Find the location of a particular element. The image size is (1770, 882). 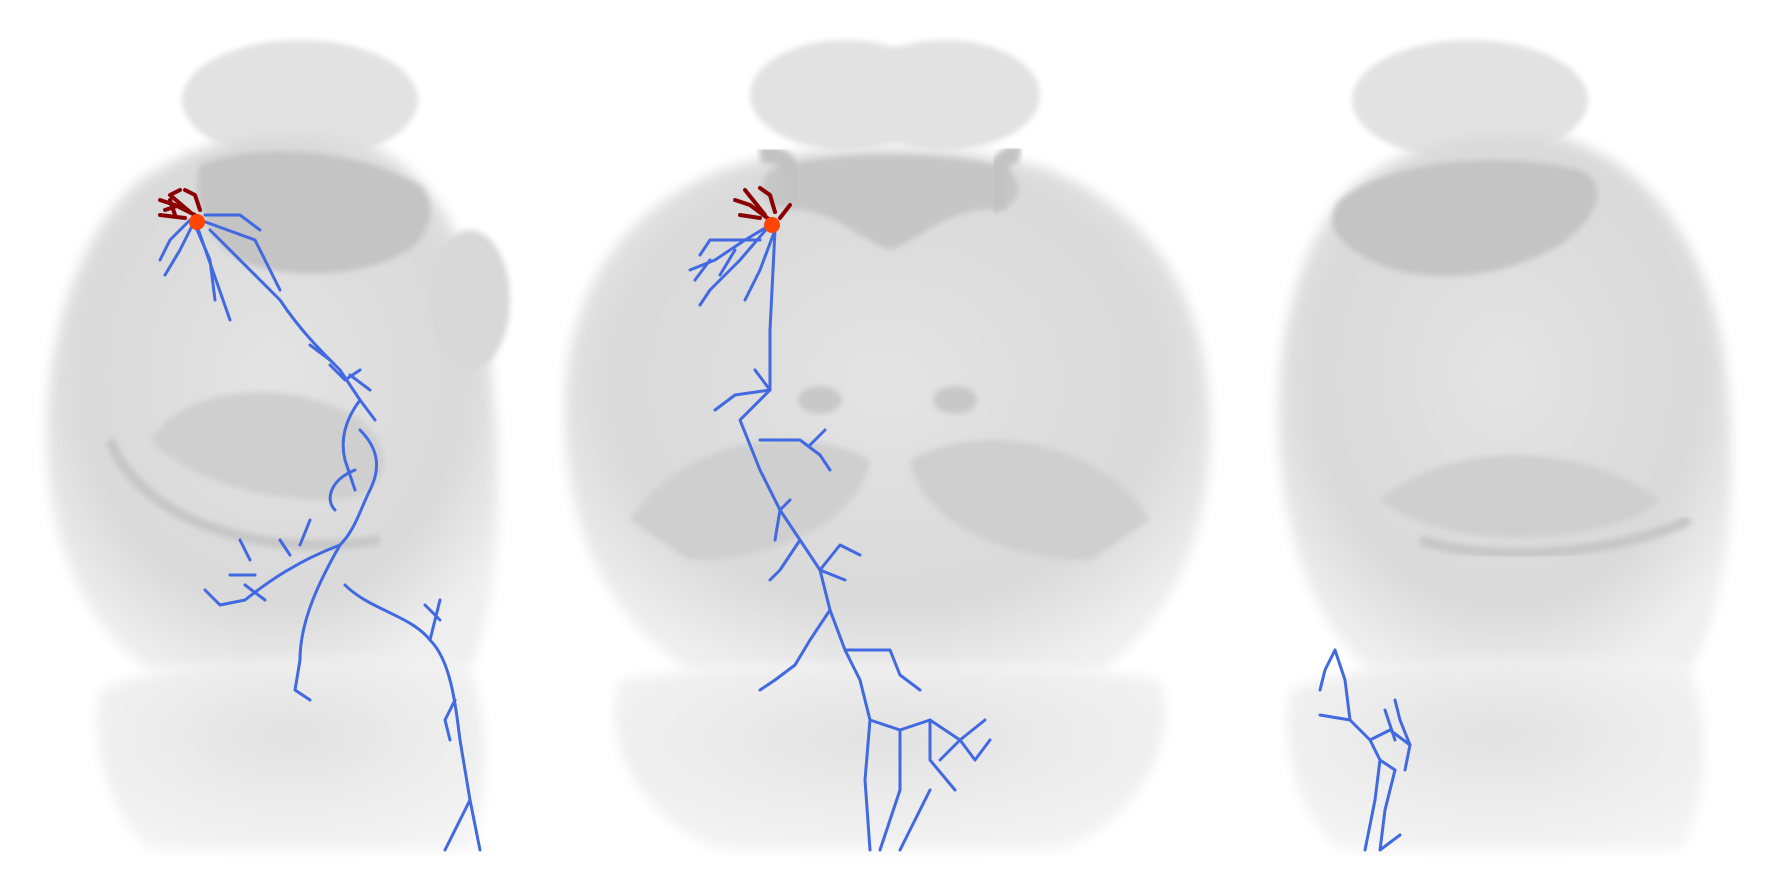

olfactory-bulb-r is located at coordinates (1470, 100).